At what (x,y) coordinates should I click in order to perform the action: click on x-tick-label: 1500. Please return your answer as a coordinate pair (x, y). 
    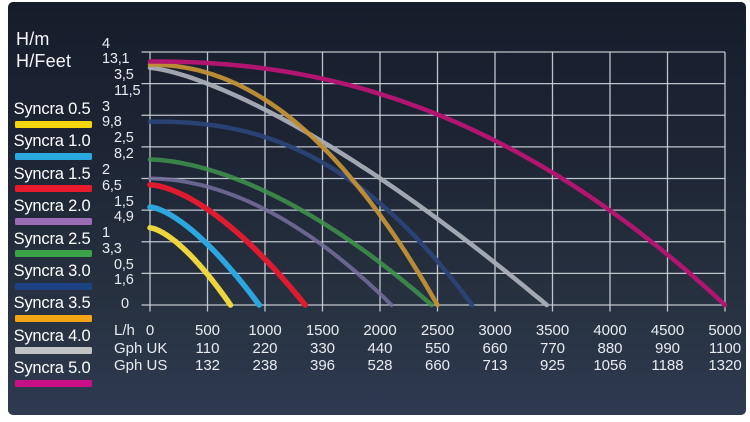
    Looking at the image, I should click on (322, 330).